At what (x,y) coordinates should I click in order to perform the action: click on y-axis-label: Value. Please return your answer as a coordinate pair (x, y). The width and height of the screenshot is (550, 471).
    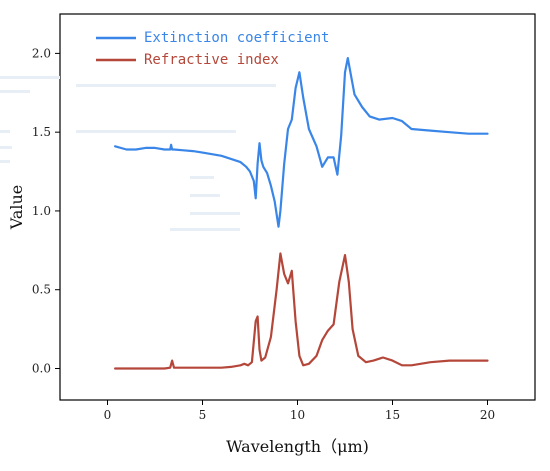
    Looking at the image, I should click on (16, 208).